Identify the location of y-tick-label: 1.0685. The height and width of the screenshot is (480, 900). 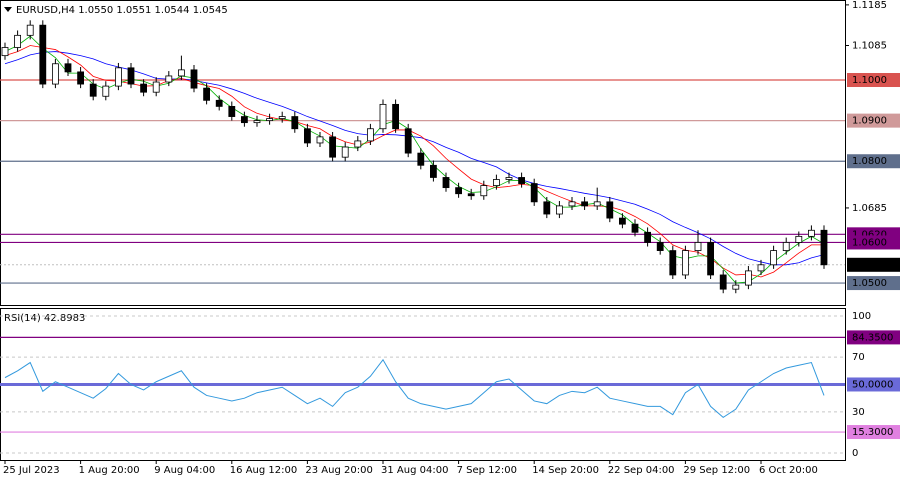
(869, 208).